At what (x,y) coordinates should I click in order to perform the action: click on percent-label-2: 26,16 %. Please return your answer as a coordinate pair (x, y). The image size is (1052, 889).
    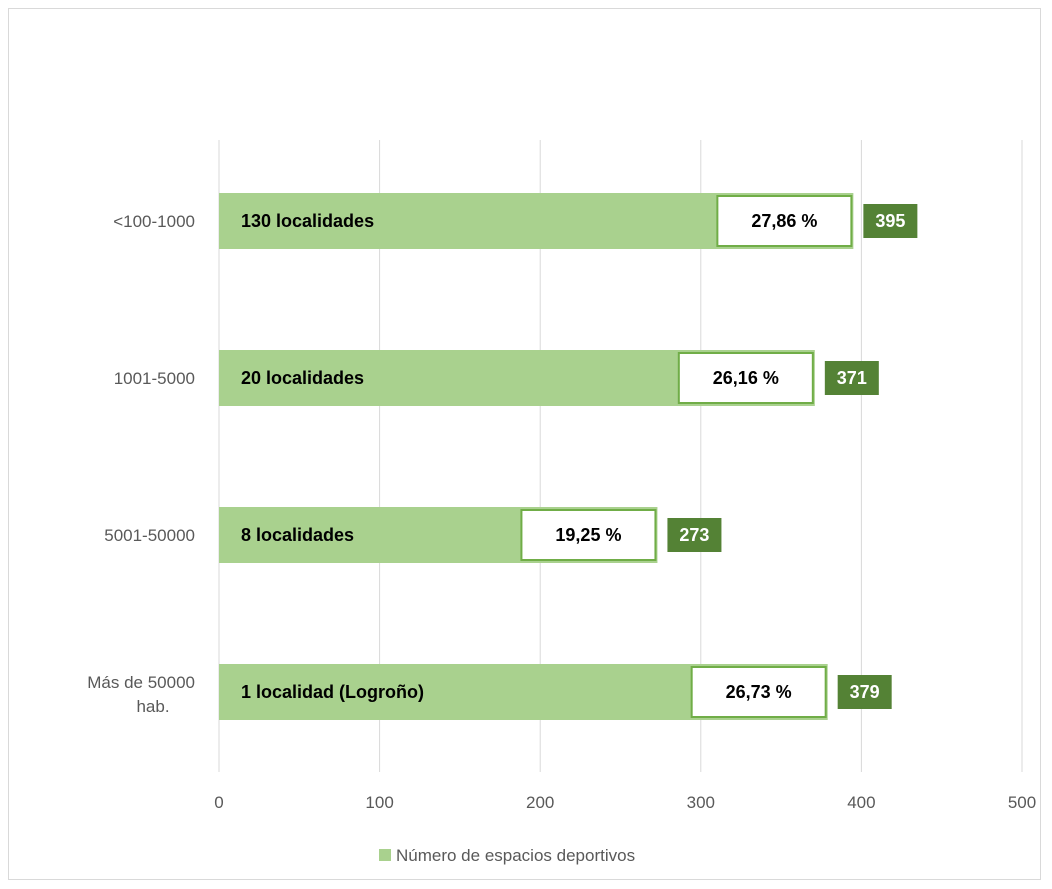
    Looking at the image, I should click on (746, 378).